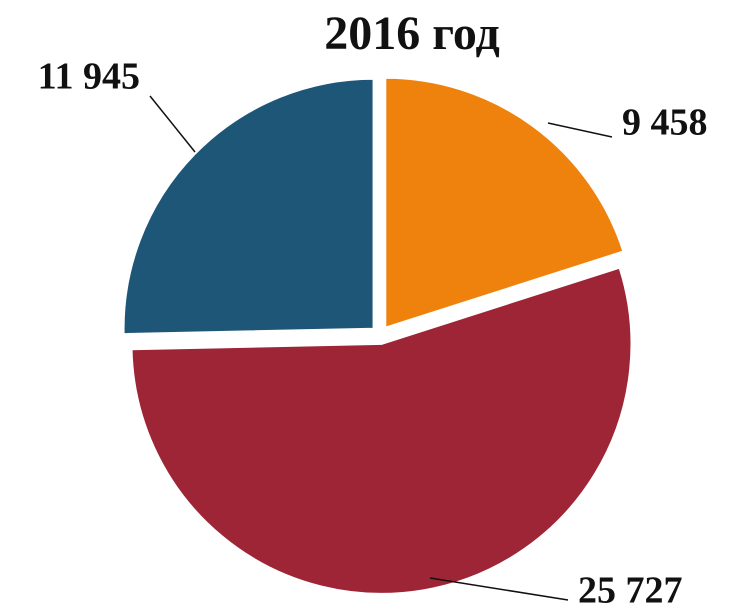  What do you see at coordinates (412, 33) in the screenshot?
I see `chart-title: 2016 год` at bounding box center [412, 33].